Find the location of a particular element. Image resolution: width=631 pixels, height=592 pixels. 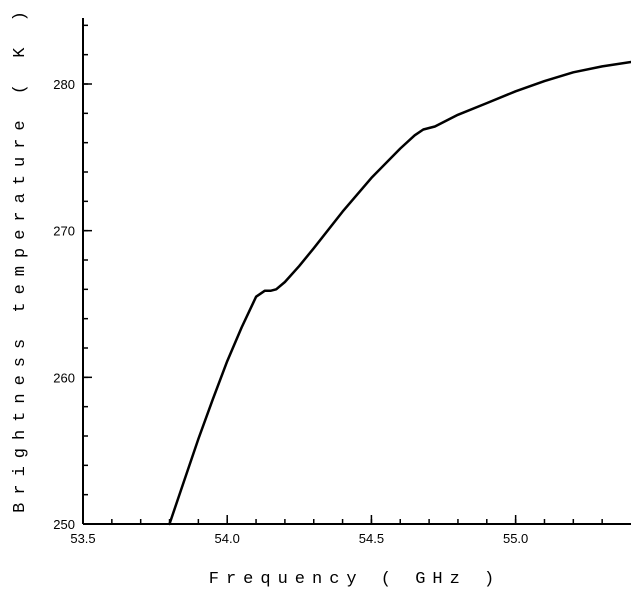

y-tick-label: 270 is located at coordinates (64, 231).